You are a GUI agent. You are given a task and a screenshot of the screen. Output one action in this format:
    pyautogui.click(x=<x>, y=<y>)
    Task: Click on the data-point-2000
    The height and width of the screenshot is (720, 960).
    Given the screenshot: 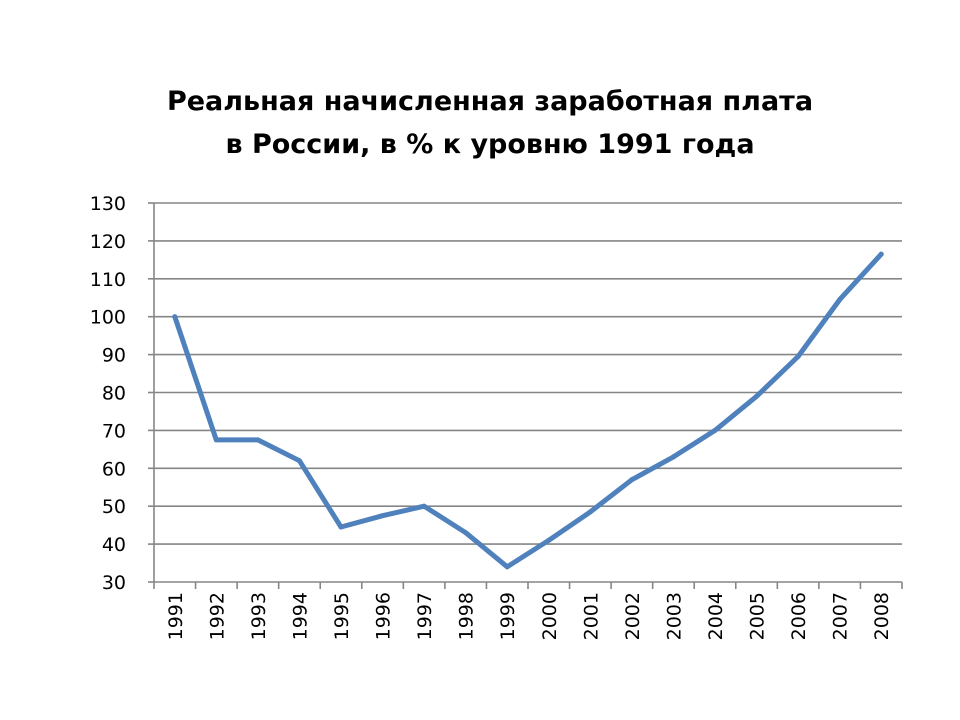 What is the action you would take?
    pyautogui.click(x=549, y=540)
    